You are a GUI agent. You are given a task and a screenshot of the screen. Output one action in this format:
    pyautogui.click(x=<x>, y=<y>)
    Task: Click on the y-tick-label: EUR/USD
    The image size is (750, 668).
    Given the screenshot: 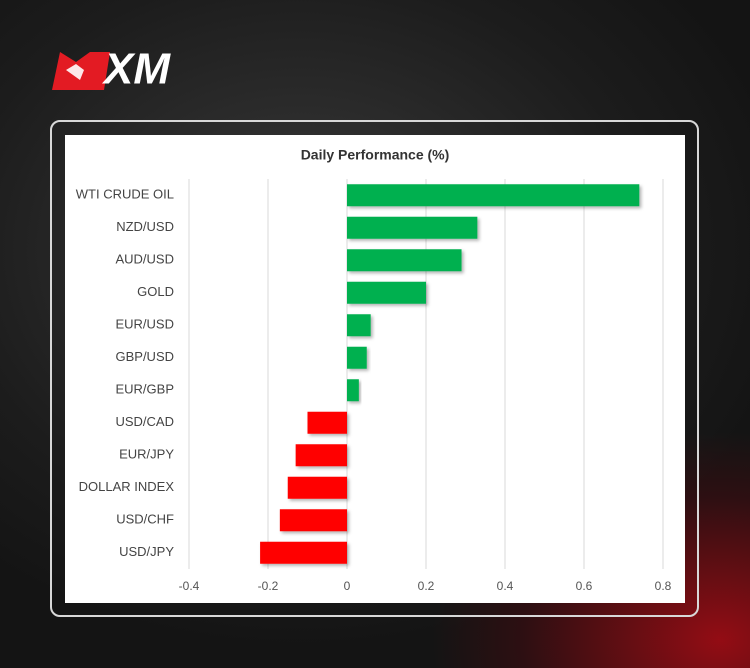 What is the action you would take?
    pyautogui.click(x=144, y=324)
    